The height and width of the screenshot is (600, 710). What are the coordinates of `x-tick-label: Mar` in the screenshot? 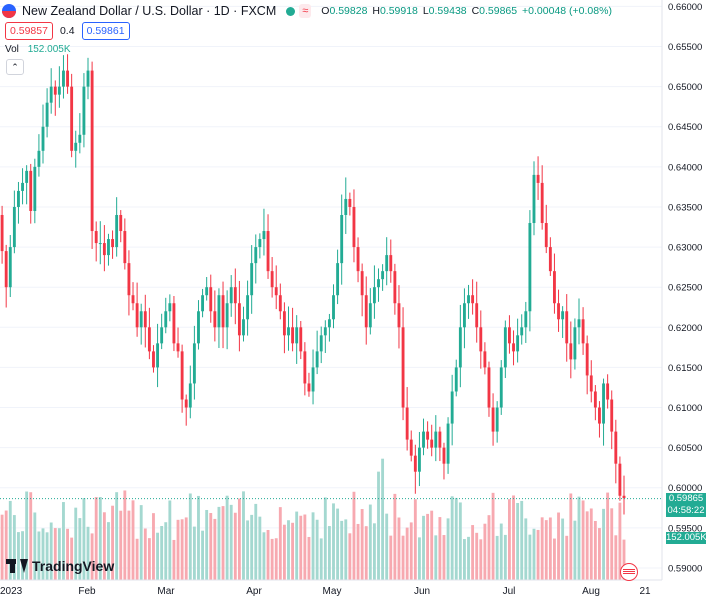 It's located at (166, 591).